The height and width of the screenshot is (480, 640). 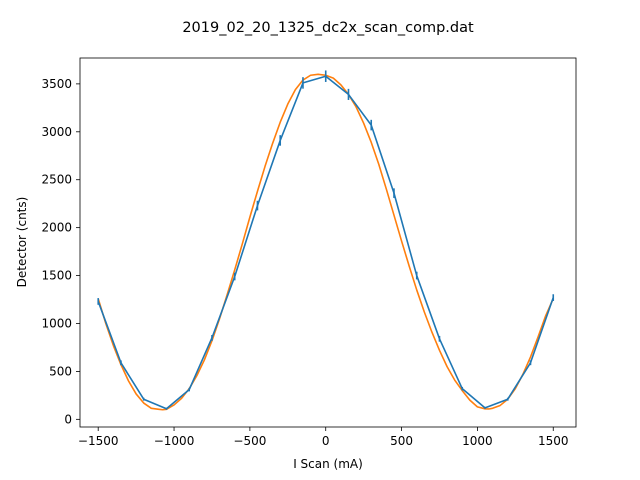 I want to click on x-tick-label: 1500, so click(x=553, y=441).